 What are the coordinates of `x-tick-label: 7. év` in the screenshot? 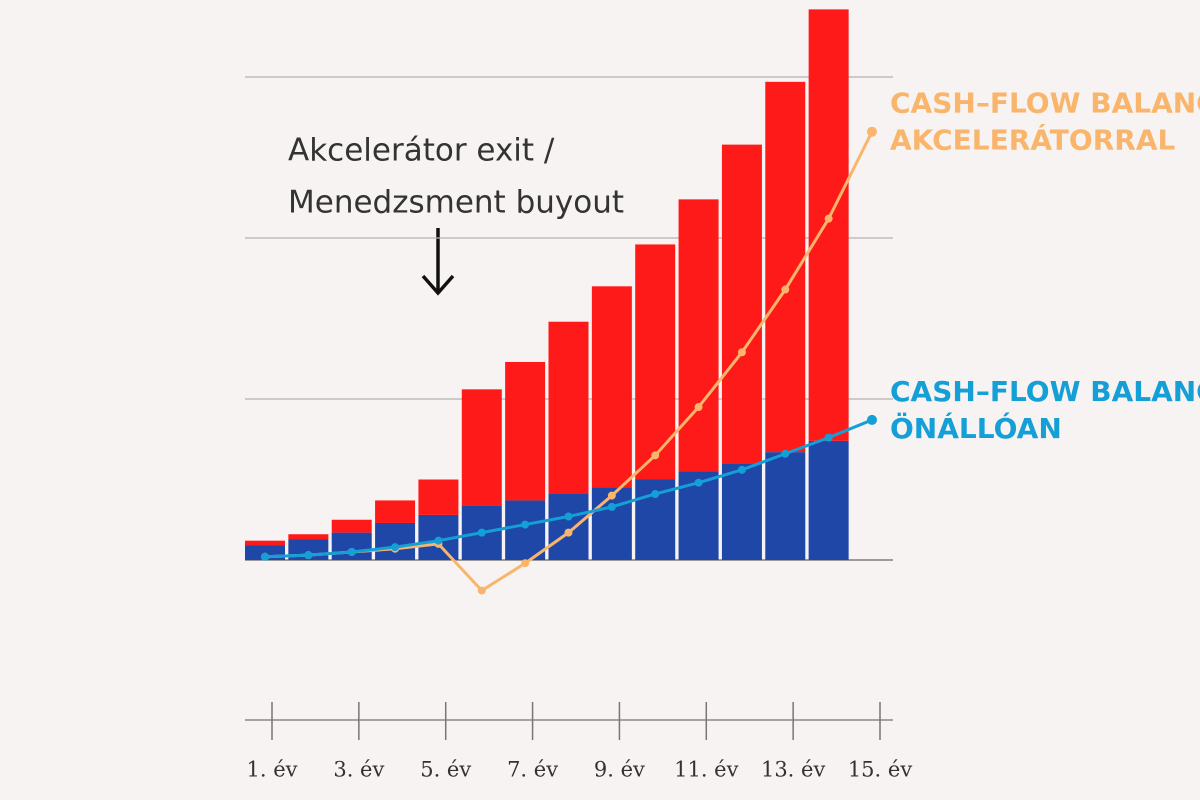 It's located at (532, 770).